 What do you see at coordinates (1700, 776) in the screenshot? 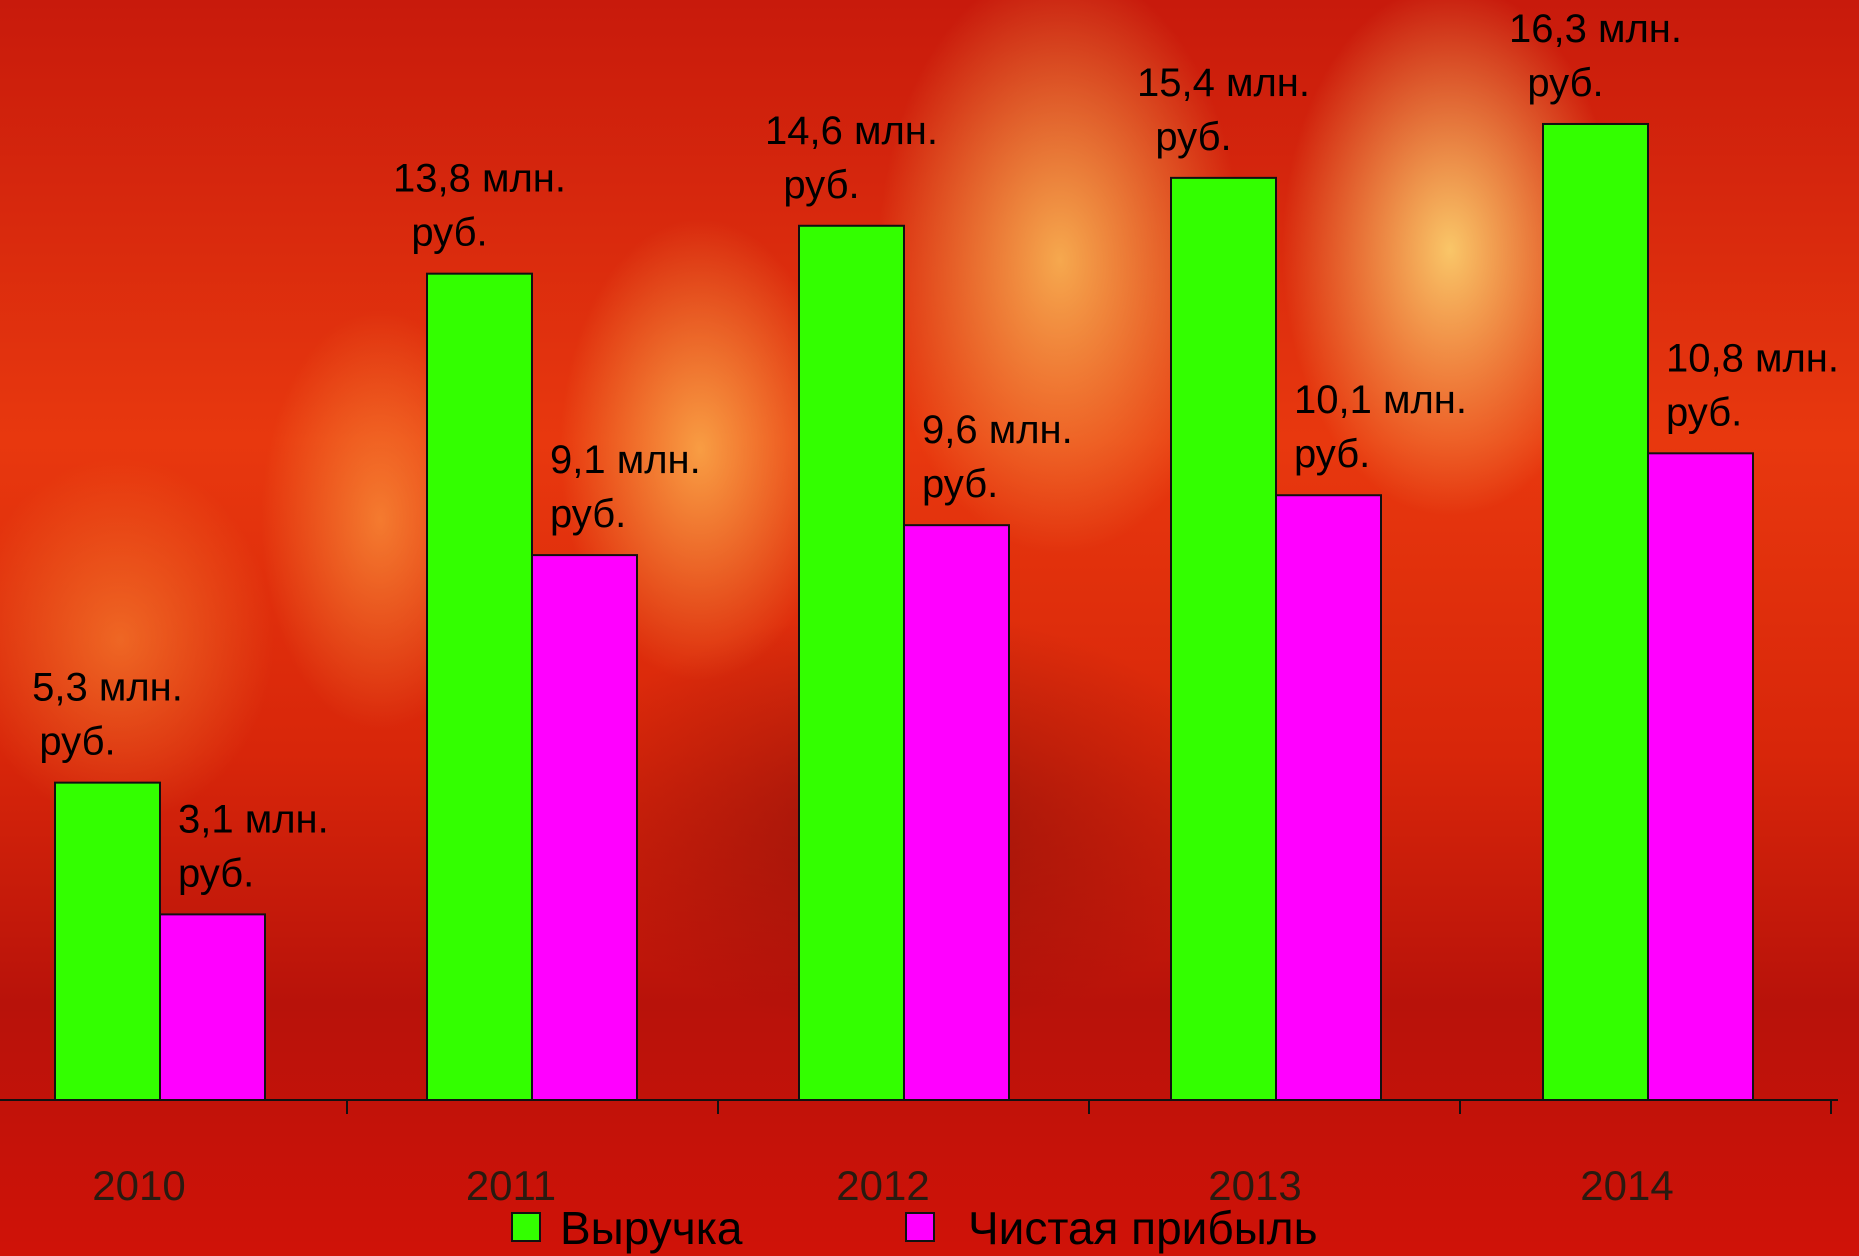
I see `bar-profit-2014` at bounding box center [1700, 776].